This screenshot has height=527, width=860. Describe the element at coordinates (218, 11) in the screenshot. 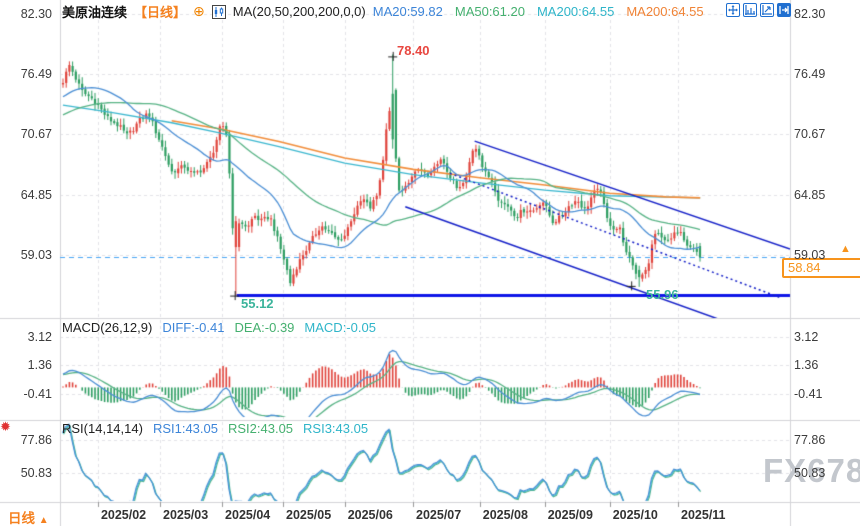

I see `candlestick-chart-icon` at that location.